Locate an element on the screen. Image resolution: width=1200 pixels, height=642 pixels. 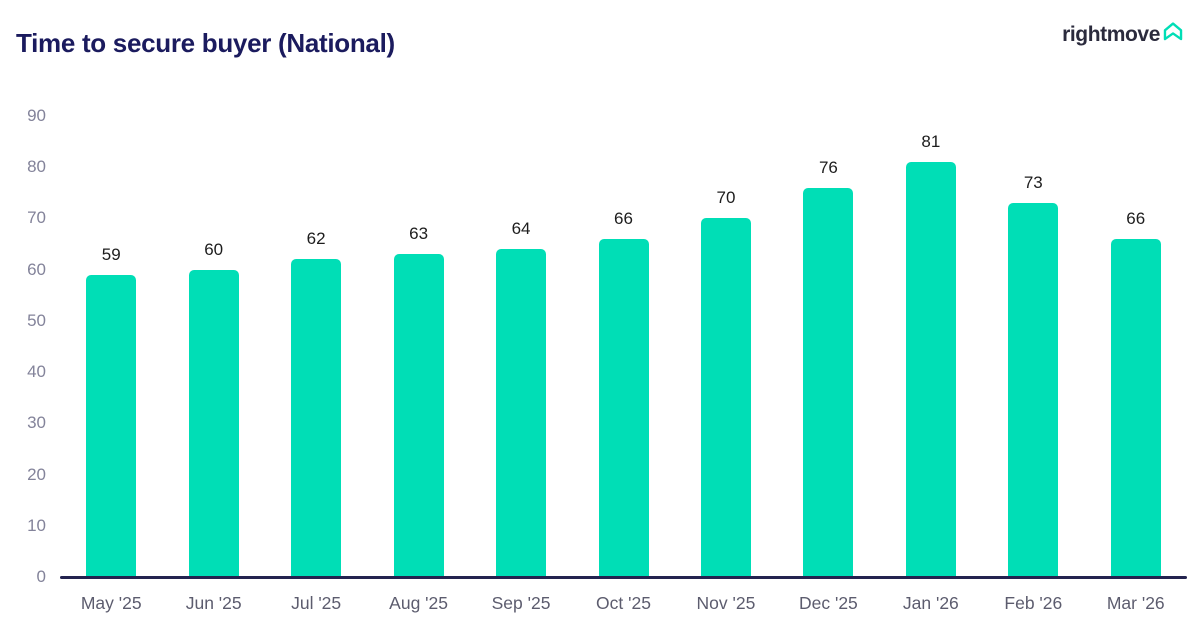
rightmove-logo: rightmove is located at coordinates (1123, 35).